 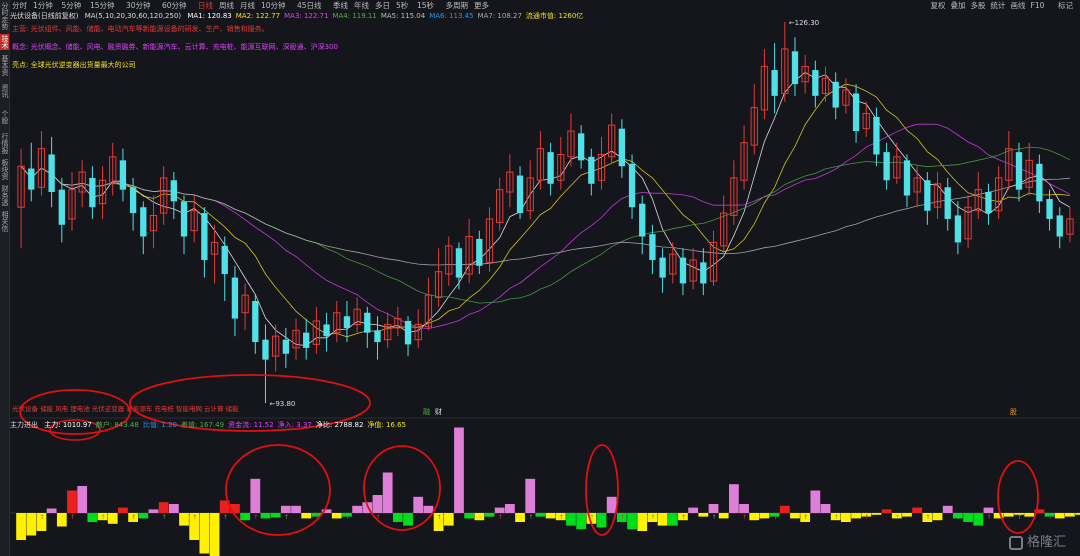 What do you see at coordinates (282, 404) in the screenshot?
I see `low-price-label: ←93.80` at bounding box center [282, 404].